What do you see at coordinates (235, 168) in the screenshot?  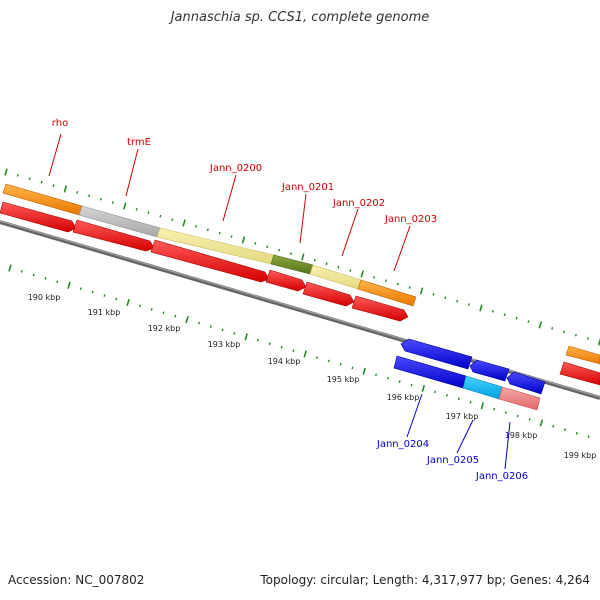 I see `label-jann-0200: Jann_0200` at bounding box center [235, 168].